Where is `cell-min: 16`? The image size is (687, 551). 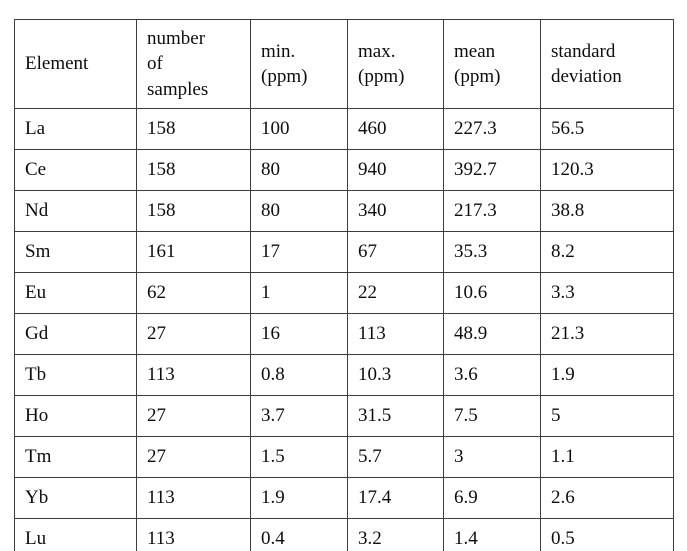 cell-min: 16 is located at coordinates (299, 334).